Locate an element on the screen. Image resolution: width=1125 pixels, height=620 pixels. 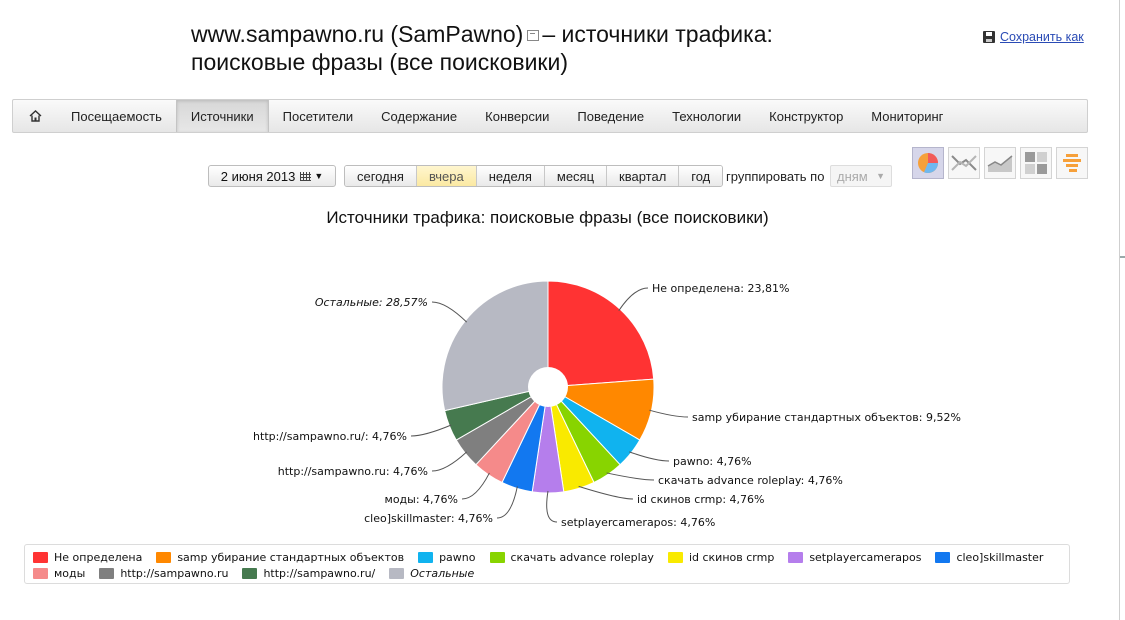
view-bars-button is located at coordinates (1072, 163).